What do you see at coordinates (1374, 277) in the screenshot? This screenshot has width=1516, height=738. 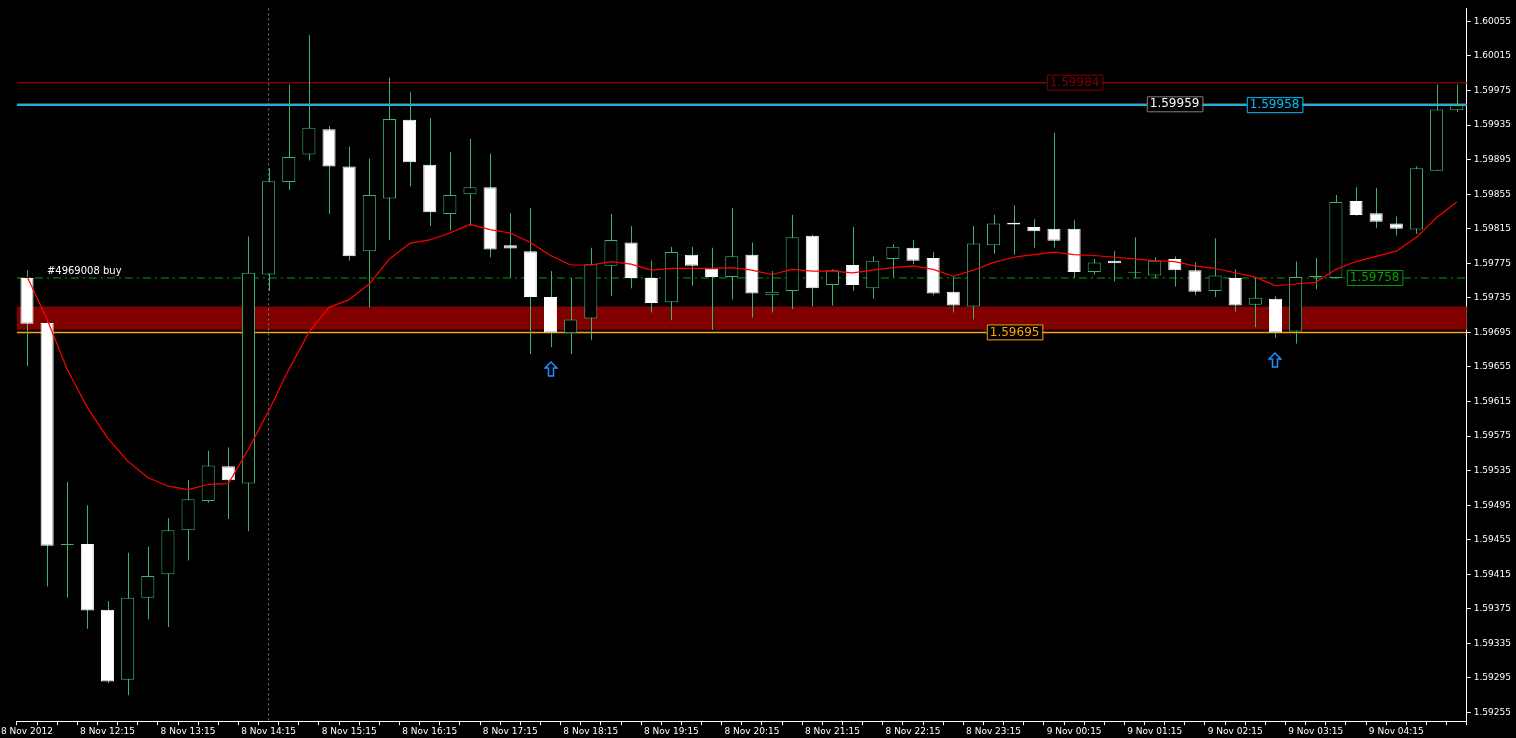 I see `ref-line-label: 1.59758` at bounding box center [1374, 277].